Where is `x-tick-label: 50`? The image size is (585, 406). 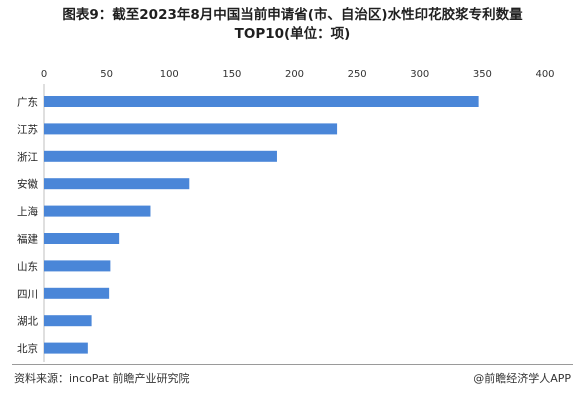
x-tick-label: 50 is located at coordinates (106, 74).